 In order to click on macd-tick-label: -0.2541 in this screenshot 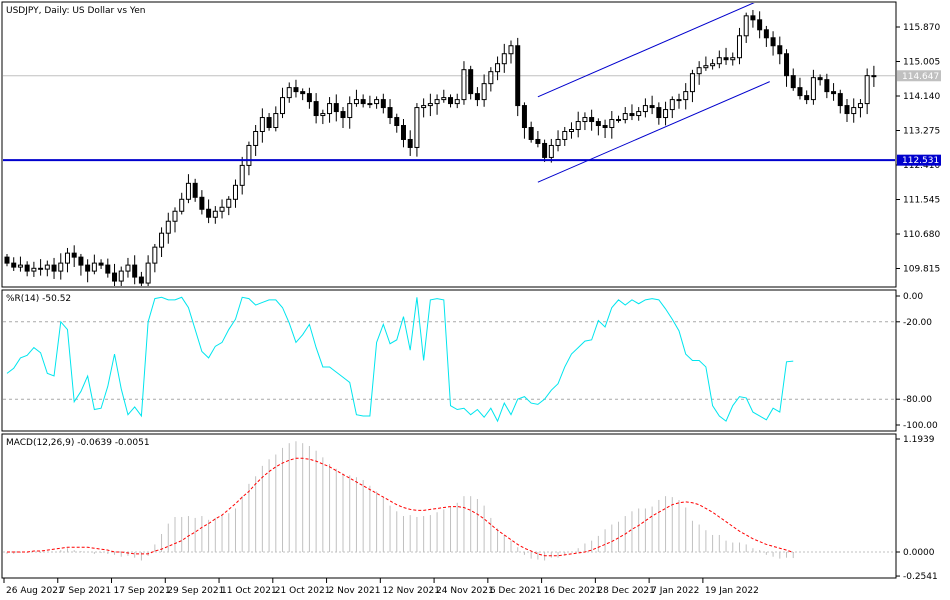, I will do `click(920, 577)`.